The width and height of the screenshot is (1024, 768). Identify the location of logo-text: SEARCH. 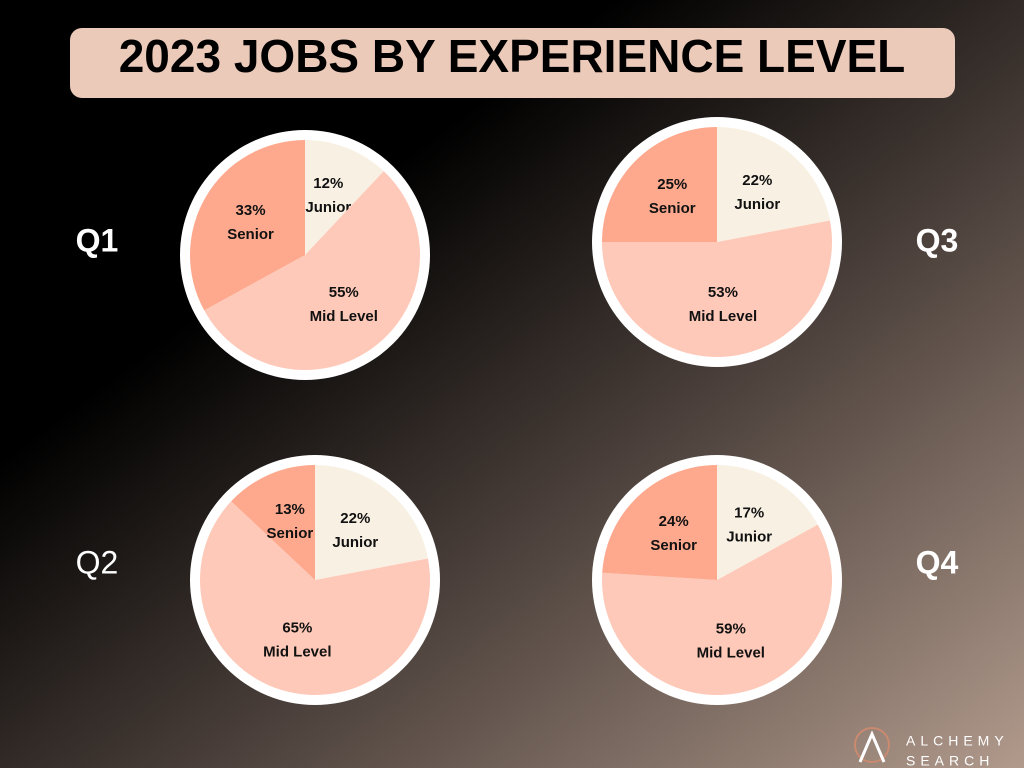
(950, 760).